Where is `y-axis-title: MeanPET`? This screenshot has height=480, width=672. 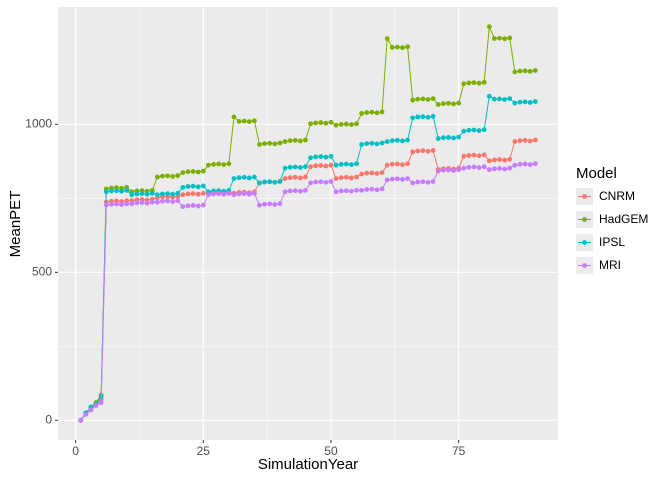
y-axis-title: MeanPET is located at coordinates (15, 224).